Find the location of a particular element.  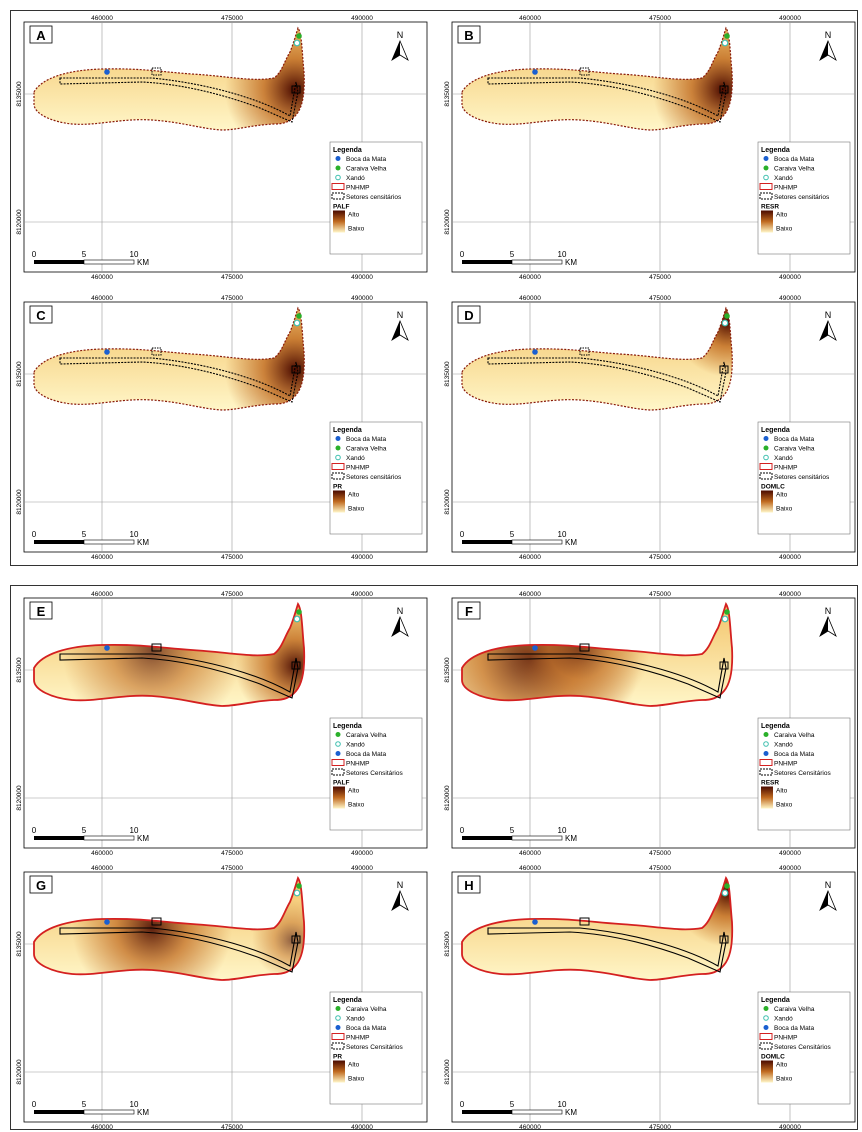

interpolated-surface is located at coordinates (597, 359).